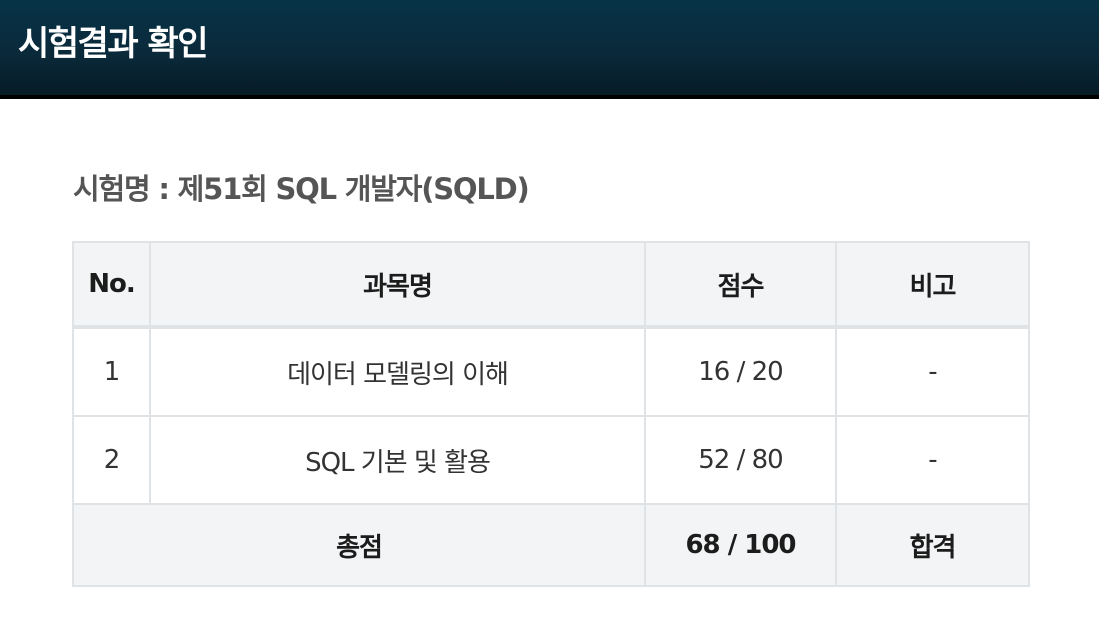 This screenshot has height=640, width=1099. Describe the element at coordinates (397, 285) in the screenshot. I see `column-header-subject: 과목명` at that location.